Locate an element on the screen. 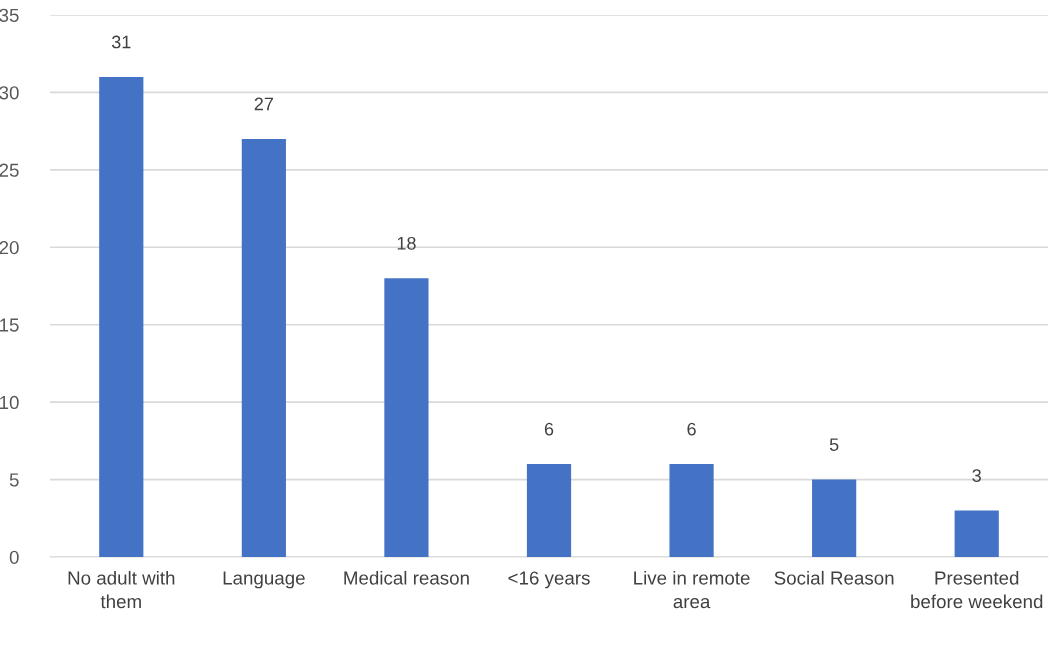 Image resolution: width=1058 pixels, height=659 pixels. x-tick-label: Live in remote area is located at coordinates (692, 589).